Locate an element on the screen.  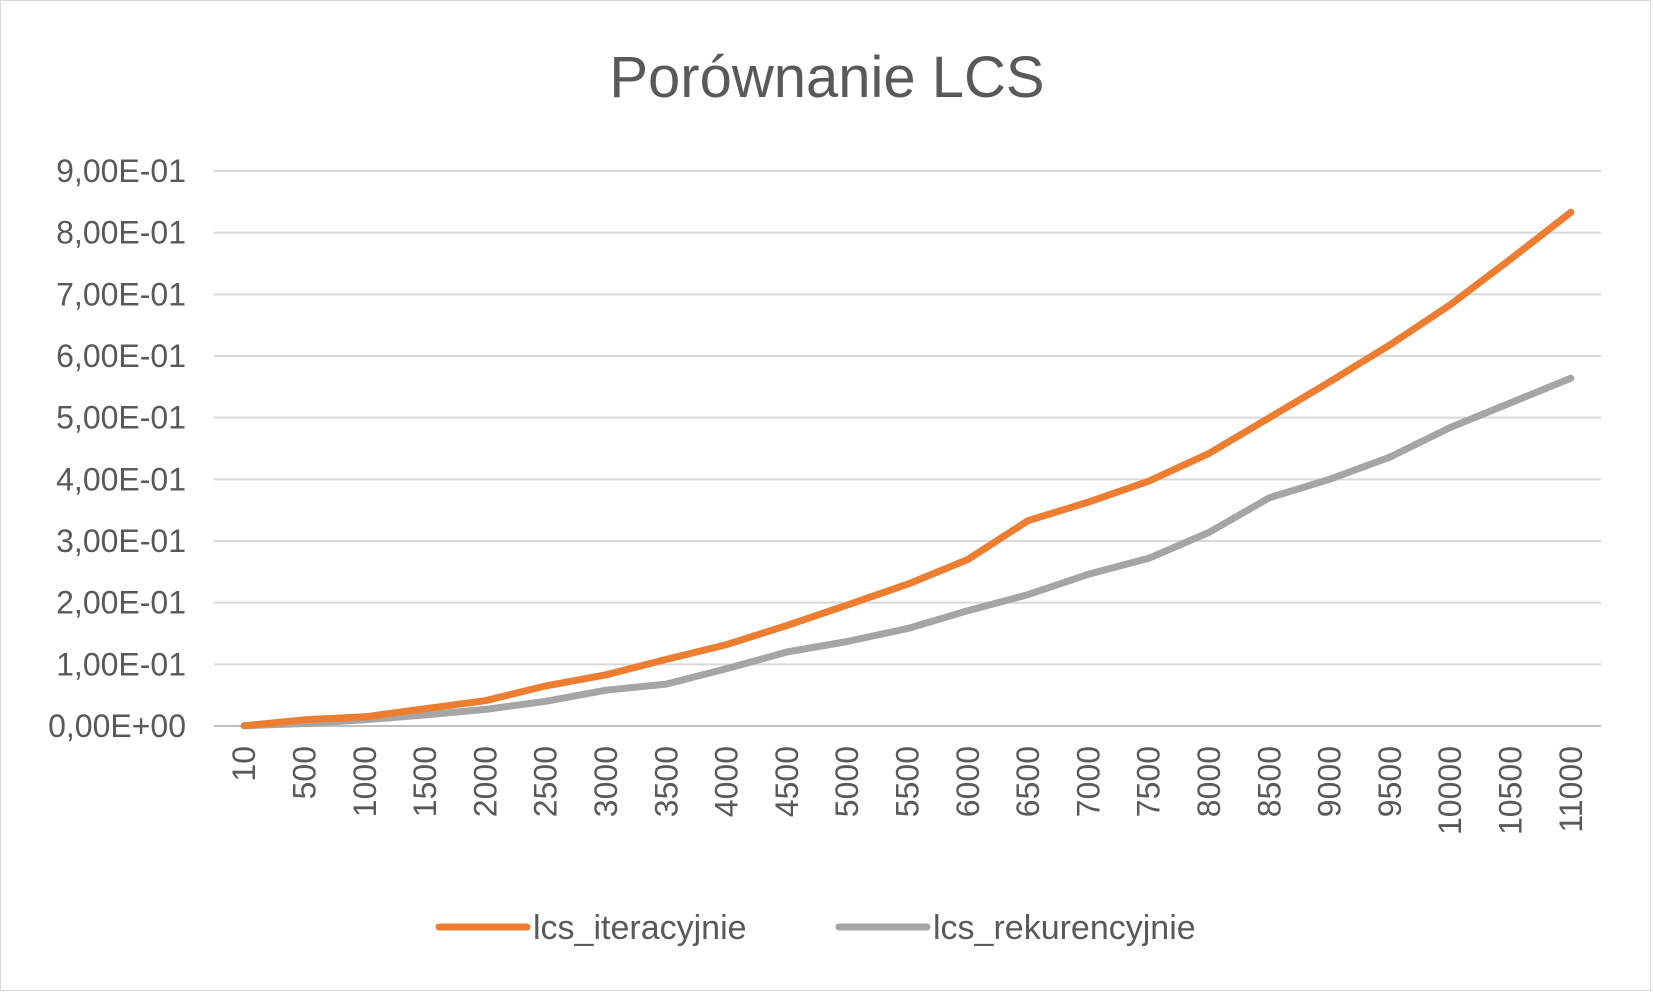
x-tick-label: 500 is located at coordinates (304, 772).